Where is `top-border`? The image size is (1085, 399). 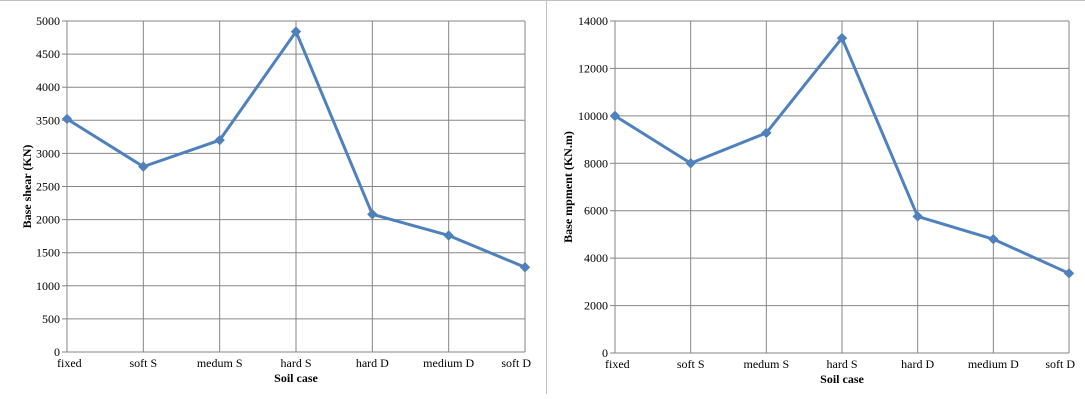
top-border is located at coordinates (542, 0).